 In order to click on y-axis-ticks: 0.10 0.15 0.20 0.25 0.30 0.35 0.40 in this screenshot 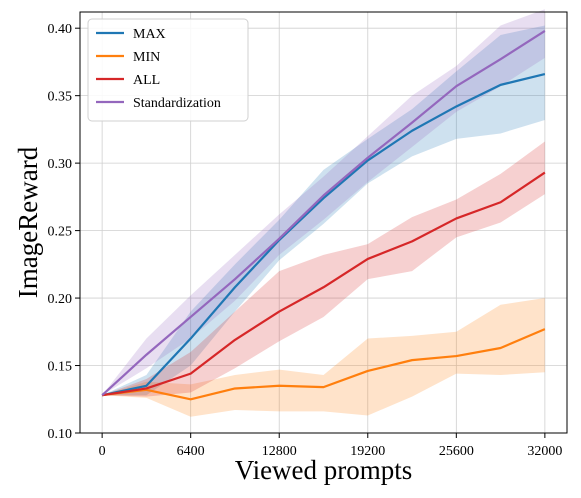, I will do `click(64, 232)`.